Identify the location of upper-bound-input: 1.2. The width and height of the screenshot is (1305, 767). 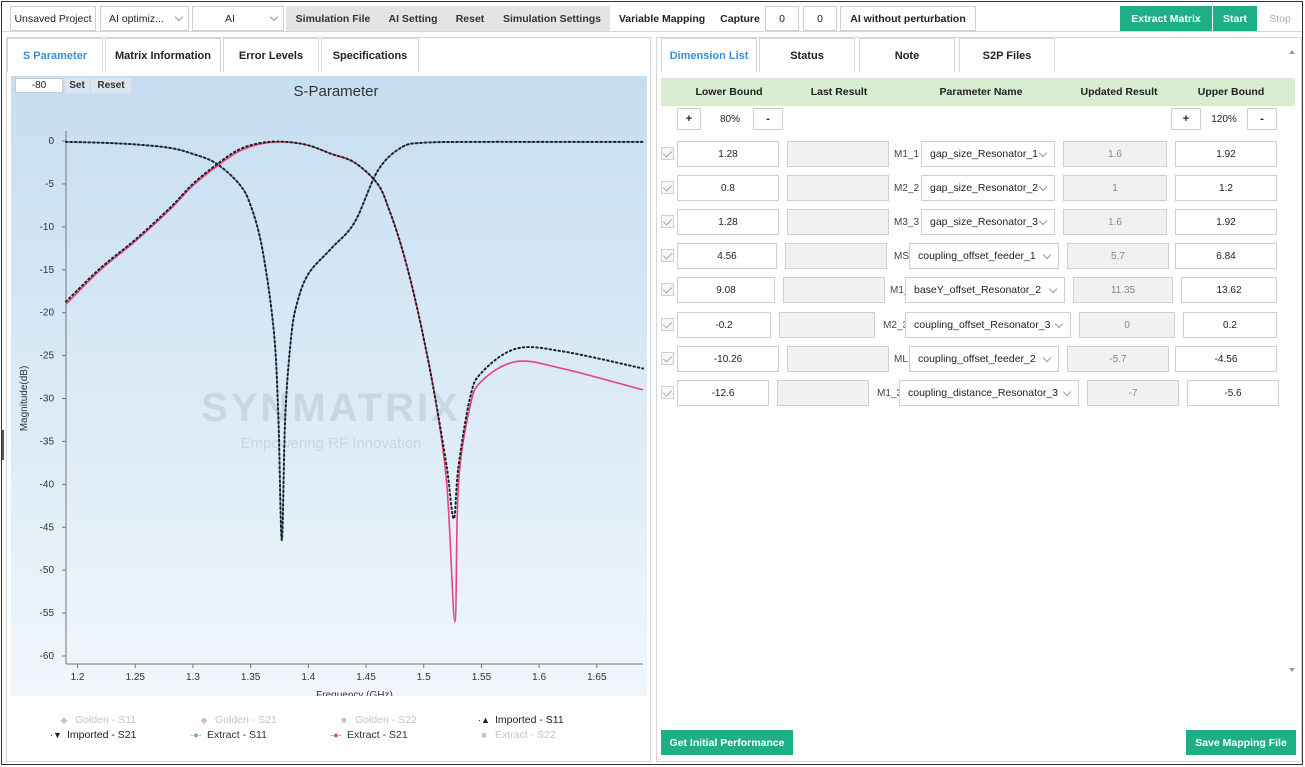
(1226, 188).